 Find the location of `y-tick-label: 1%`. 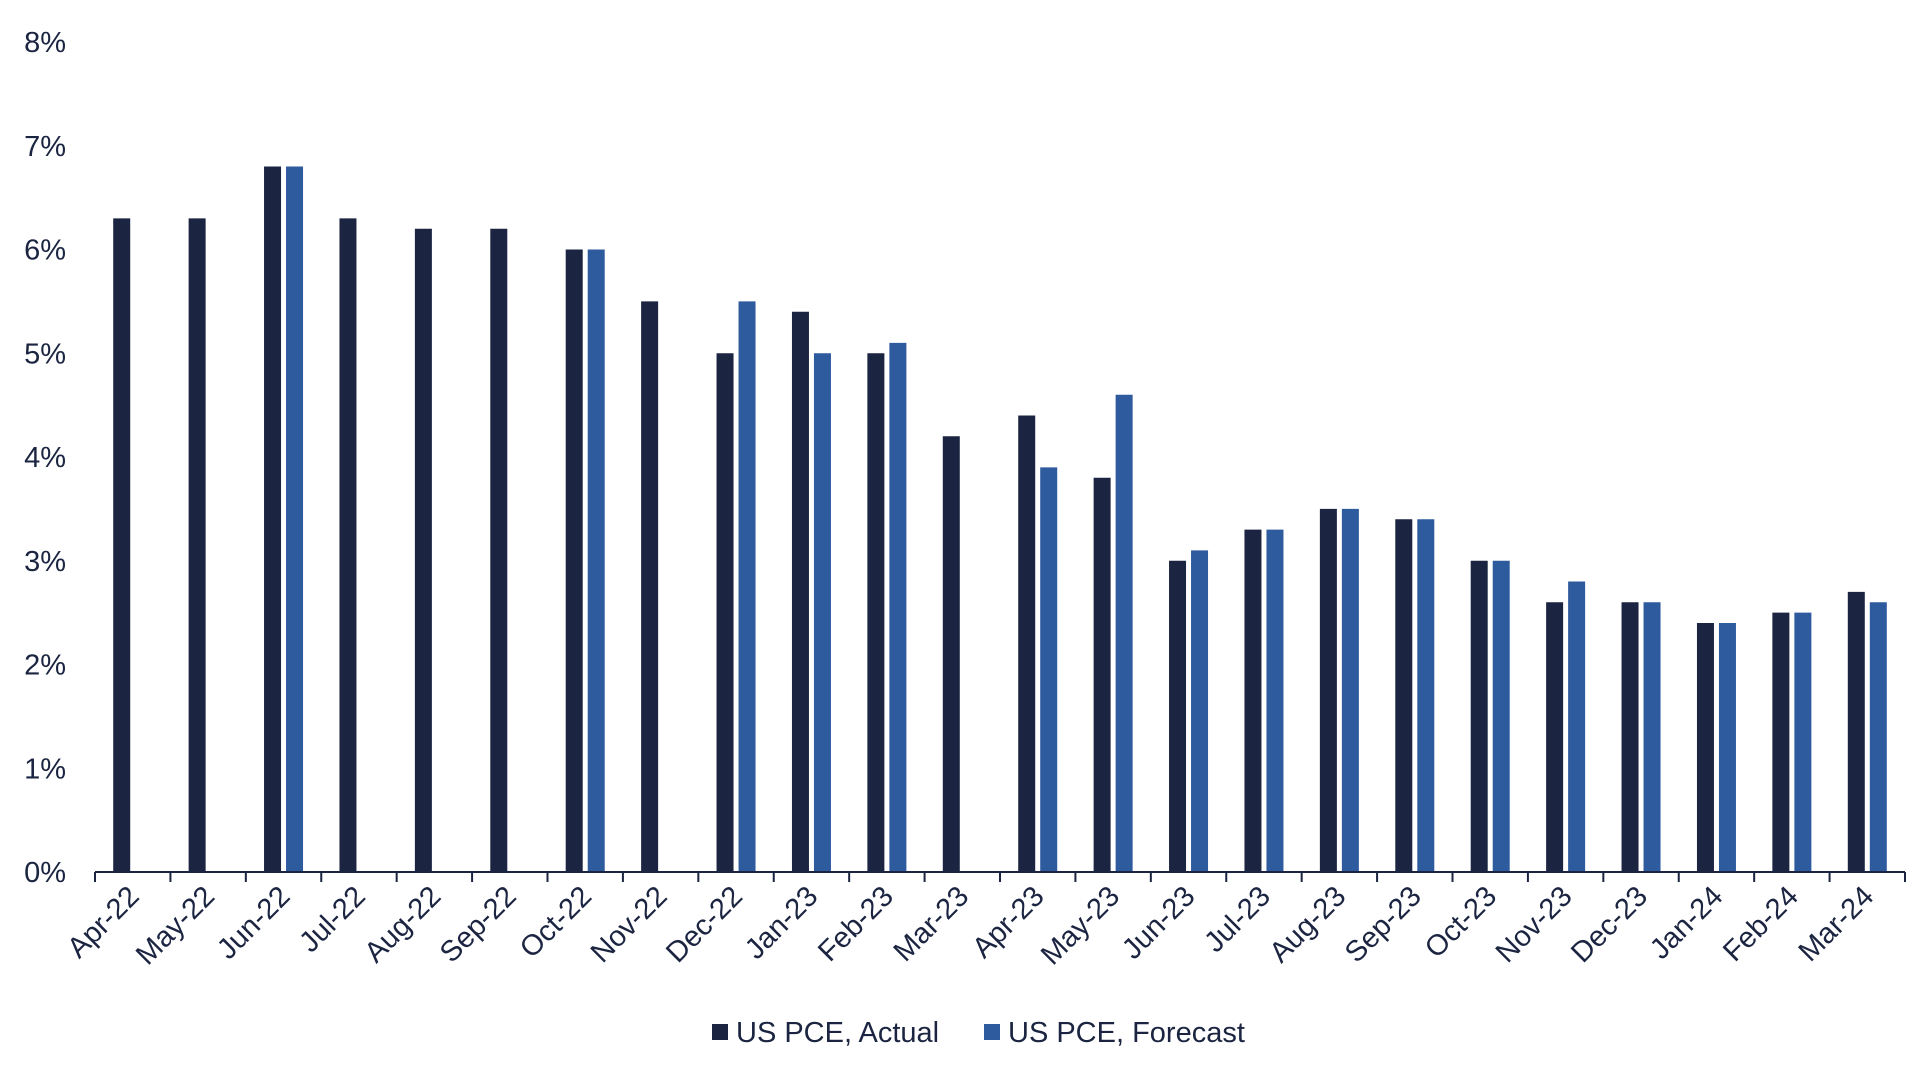

y-tick-label: 1% is located at coordinates (45, 769).